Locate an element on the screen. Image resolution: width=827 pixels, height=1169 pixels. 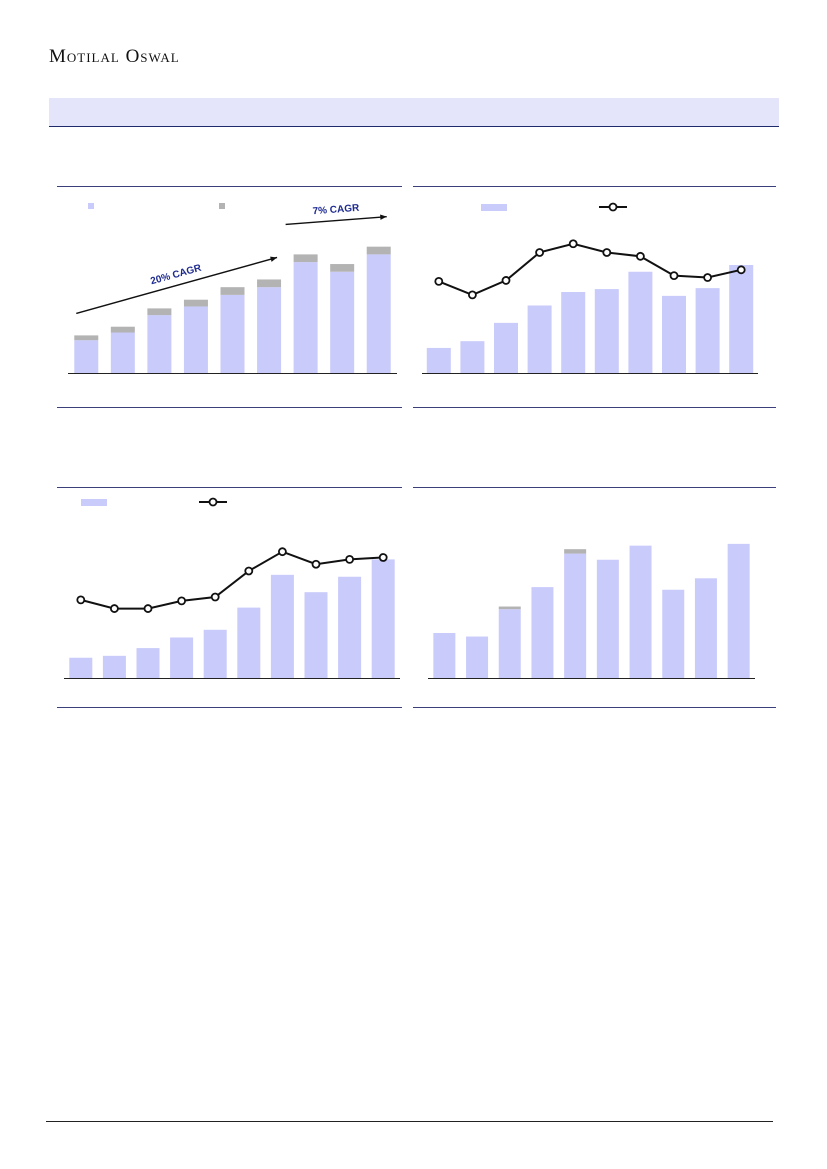
chart2-bottom-rule is located at coordinates (594, 407).